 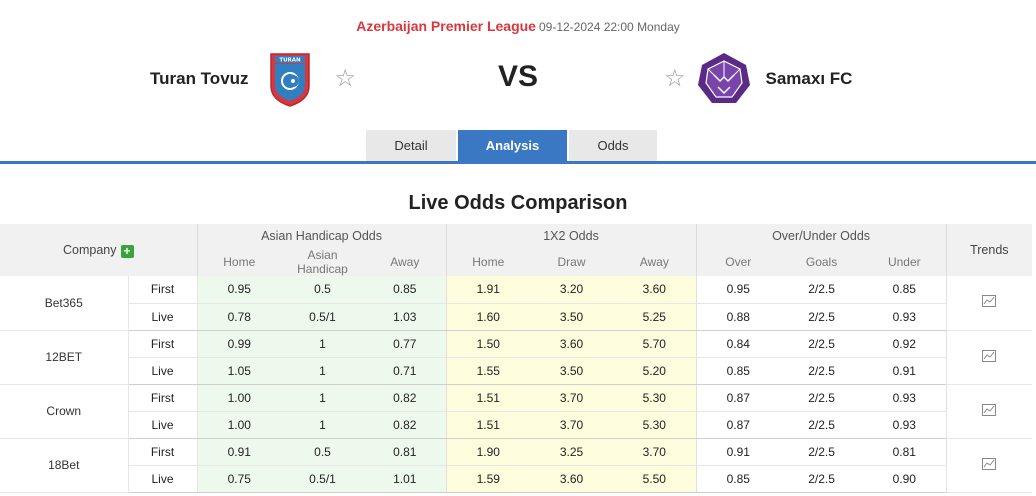 I want to click on x12-away-odds: 3.60, so click(x=655, y=290).